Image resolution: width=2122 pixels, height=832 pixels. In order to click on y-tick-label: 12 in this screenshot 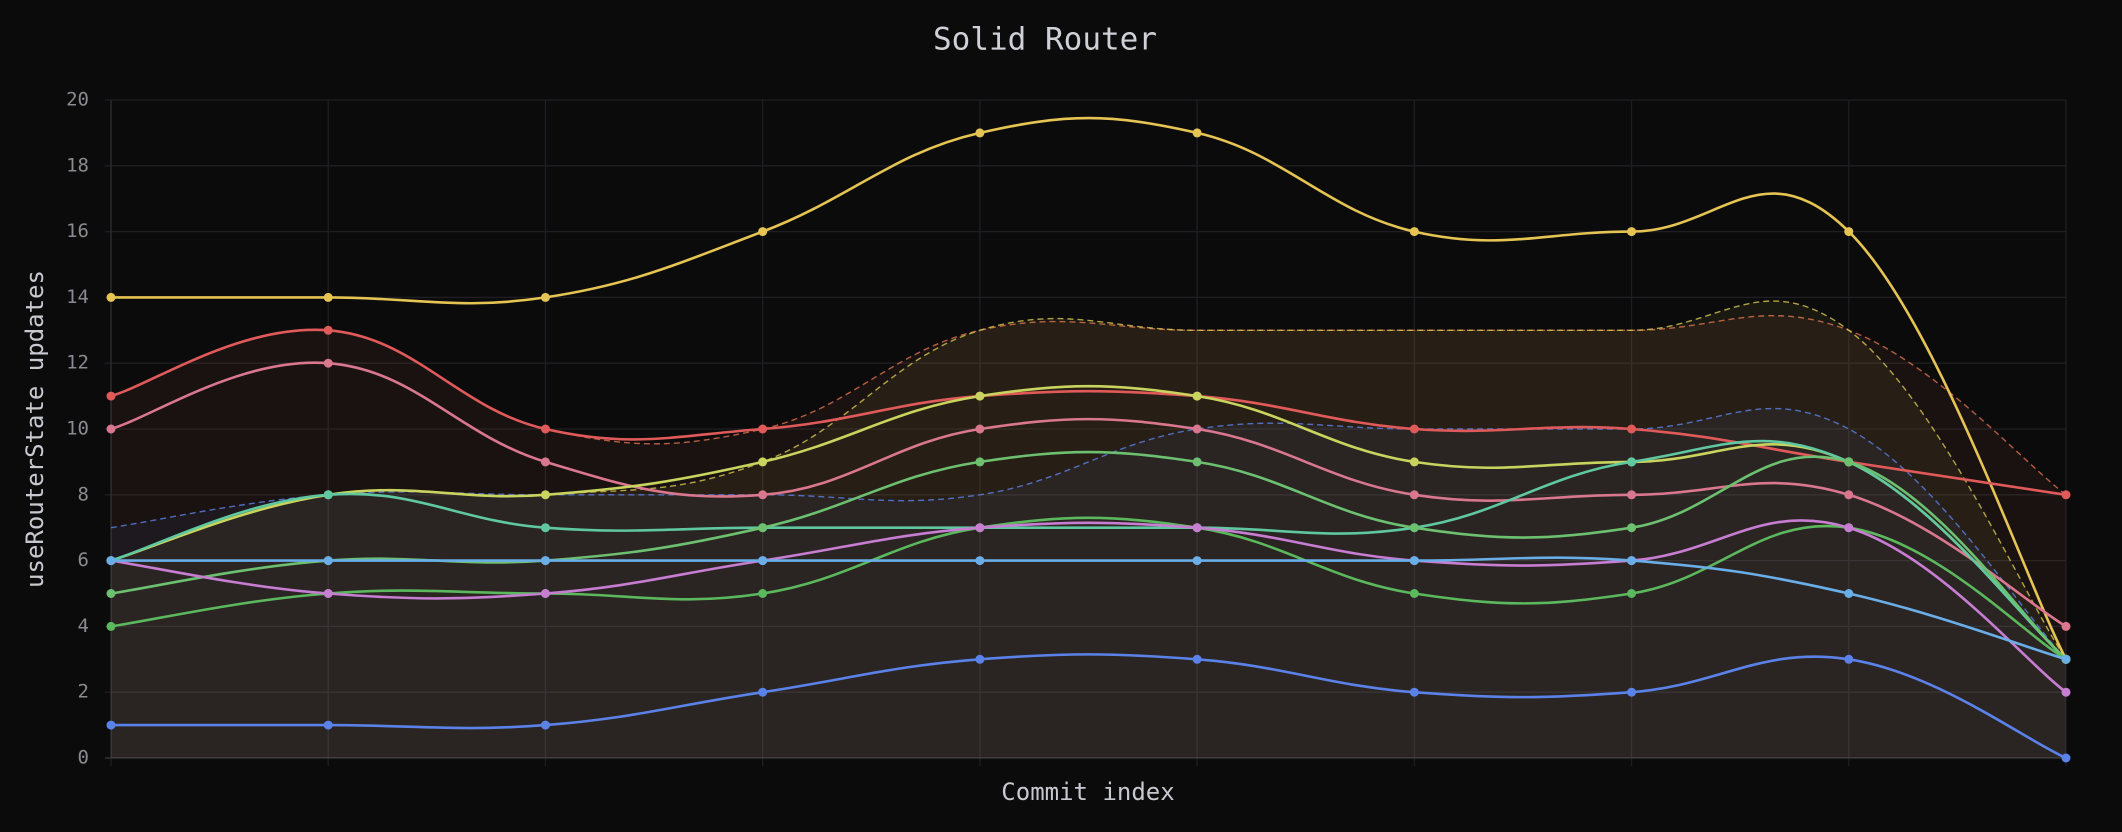, I will do `click(77, 363)`.